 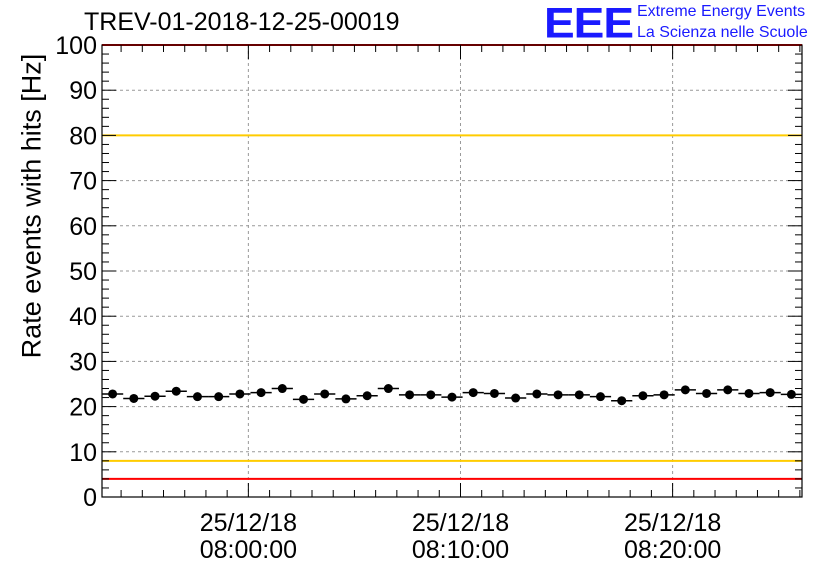 I want to click on logo-line-2: La Scienza nelle Scuole, so click(x=722, y=32).